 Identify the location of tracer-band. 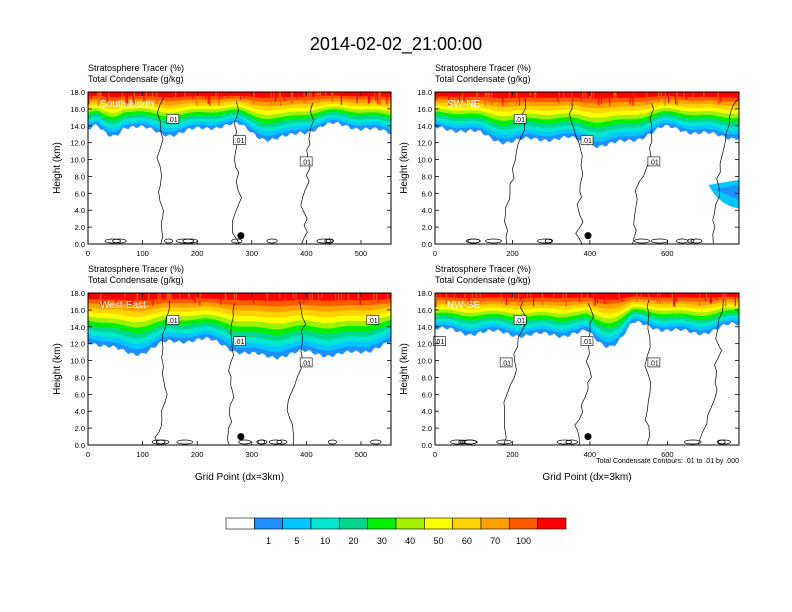
(587, 95).